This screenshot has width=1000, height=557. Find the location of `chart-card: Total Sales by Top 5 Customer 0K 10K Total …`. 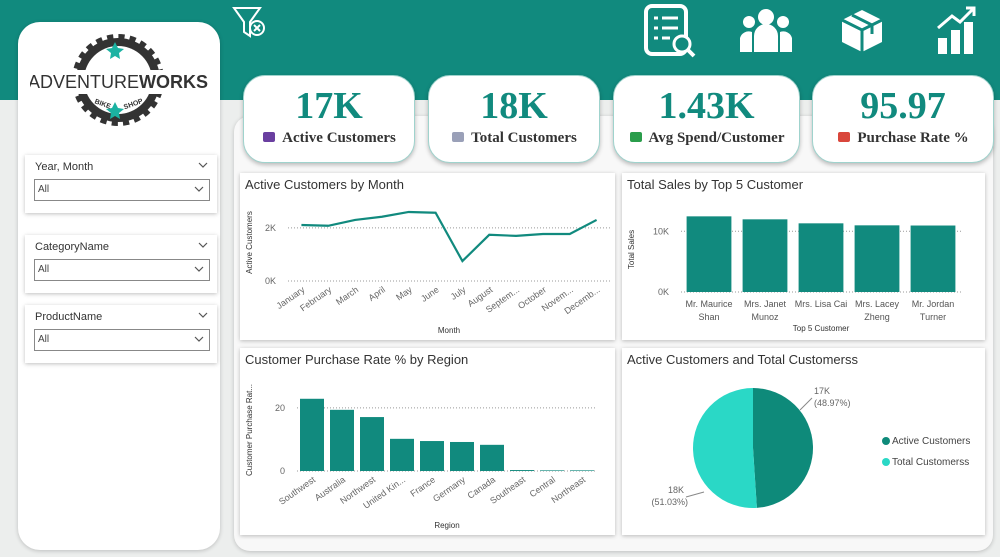

chart-card: Total Sales by Top 5 Customer 0K 10K Total … is located at coordinates (803, 256).